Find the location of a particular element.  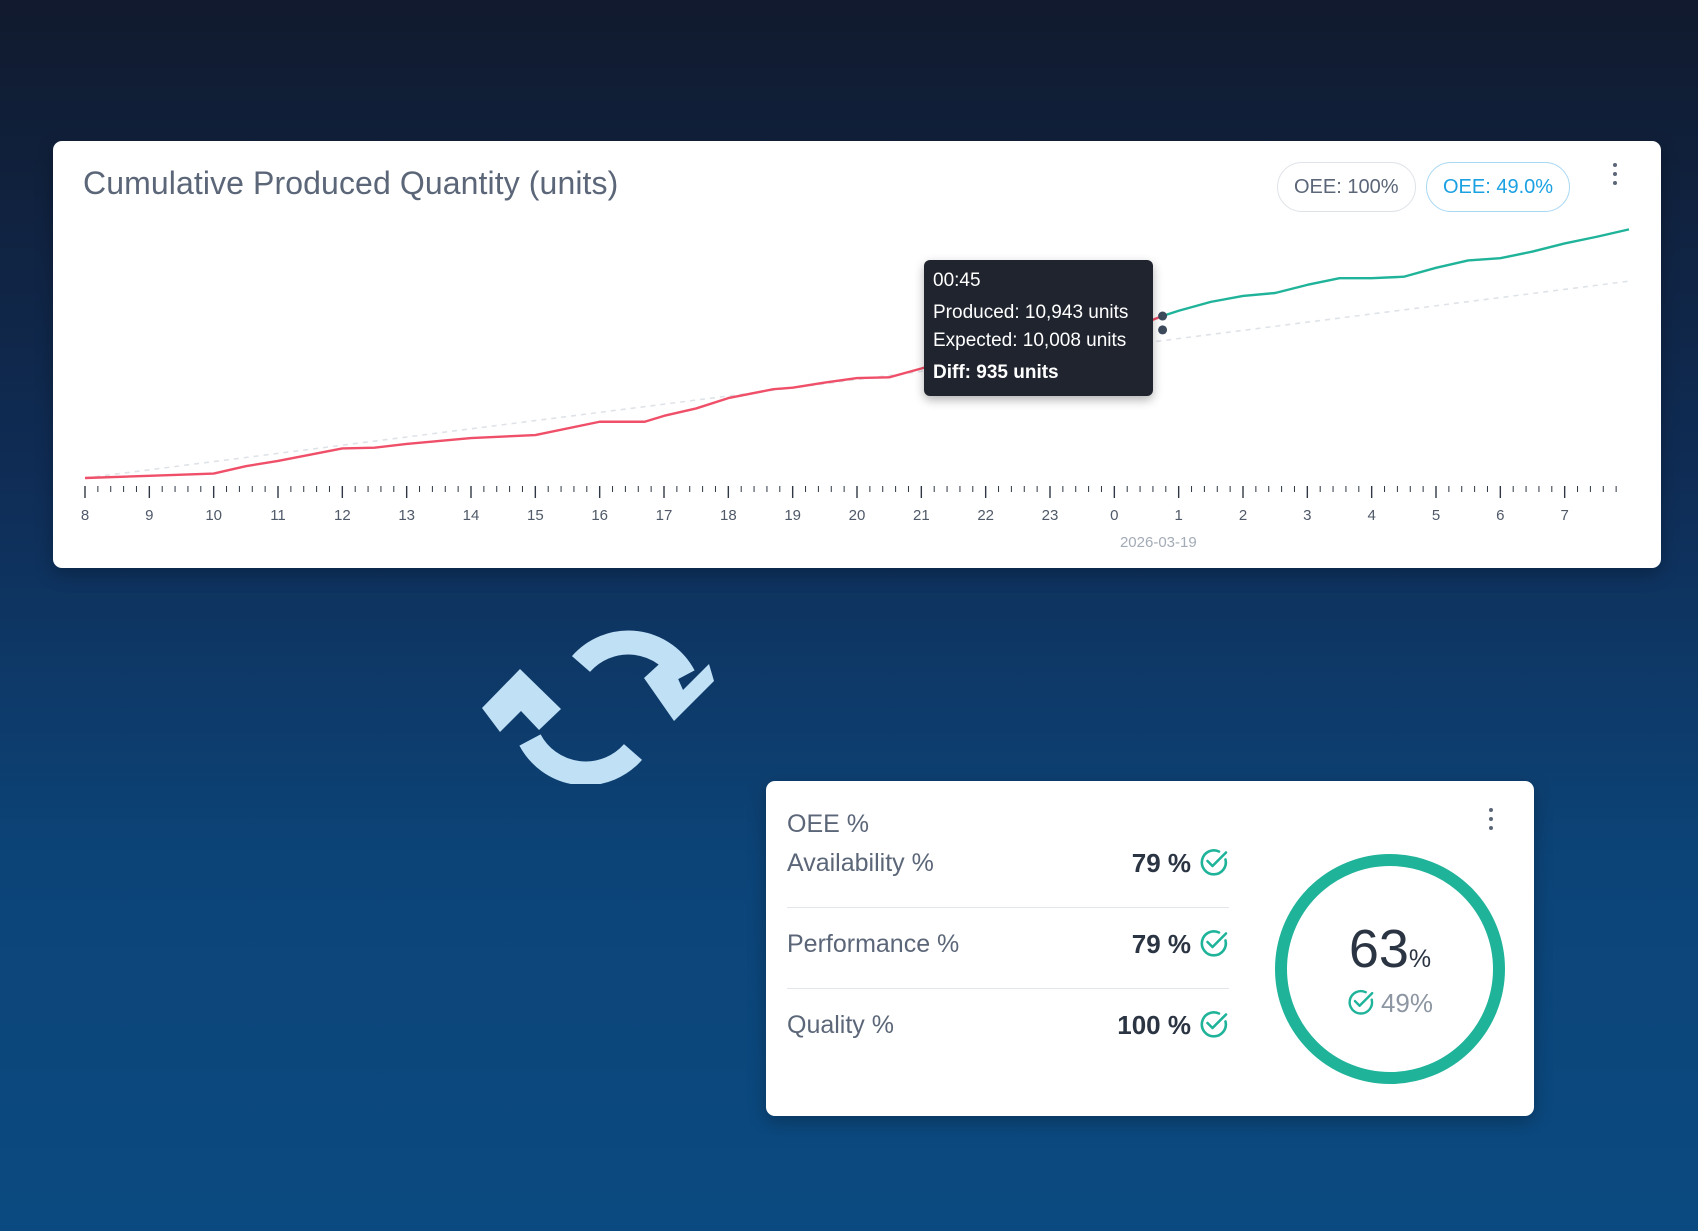

x-tick-label: 1 is located at coordinates (1178, 515).